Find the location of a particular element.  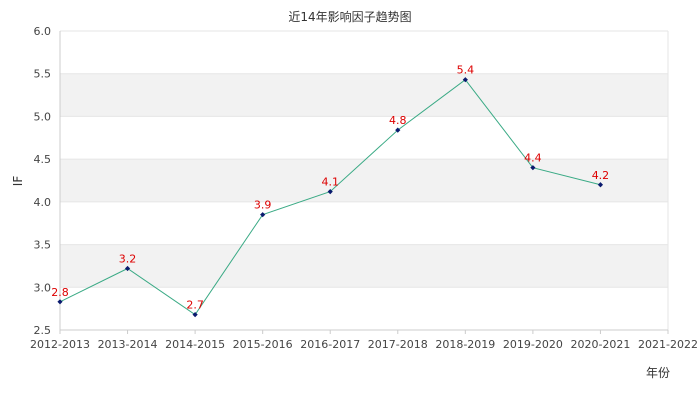

chart-title: 近14年影响因子趋势图 is located at coordinates (349, 16).